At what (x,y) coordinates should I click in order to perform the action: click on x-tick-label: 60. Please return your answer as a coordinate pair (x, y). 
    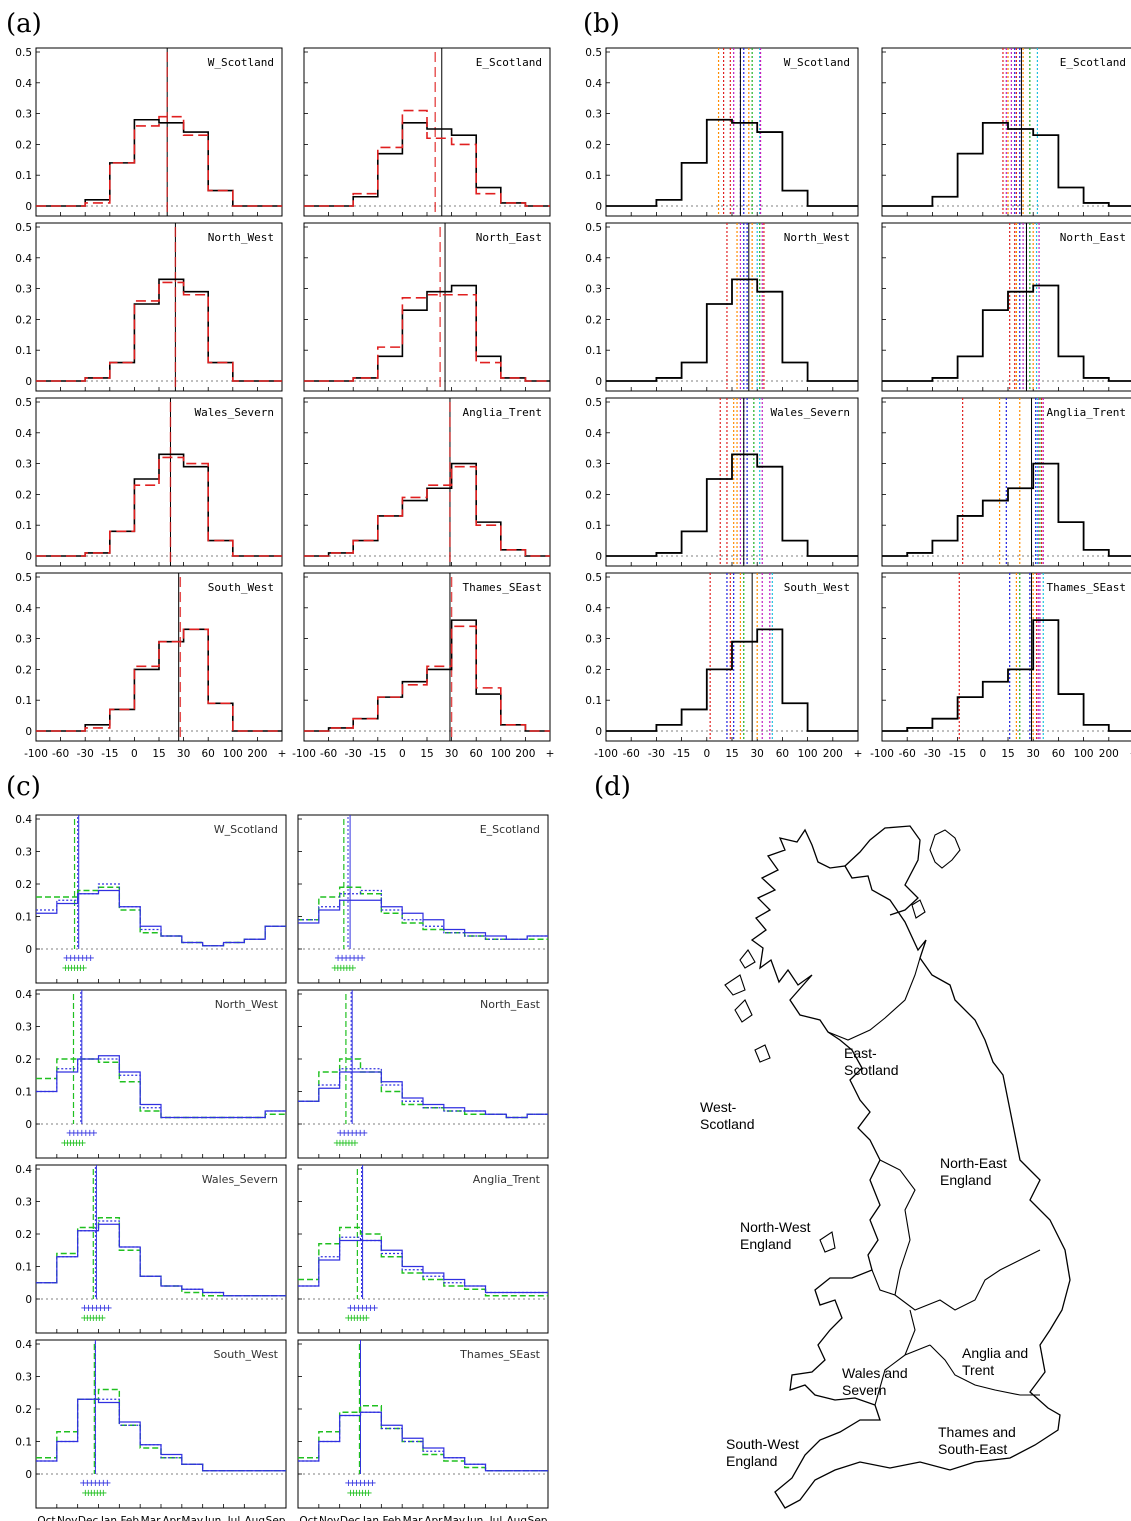
    Looking at the image, I should click on (476, 754).